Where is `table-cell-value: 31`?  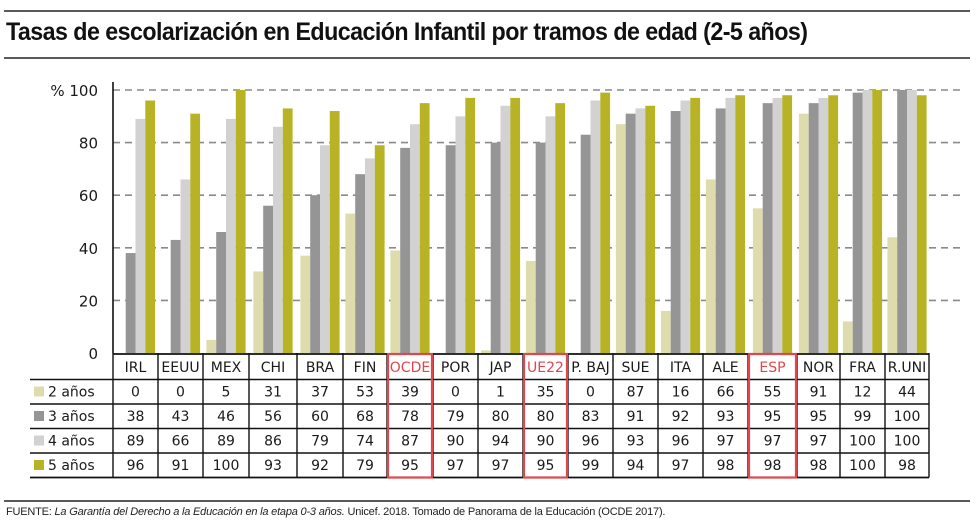 table-cell-value: 31 is located at coordinates (273, 393).